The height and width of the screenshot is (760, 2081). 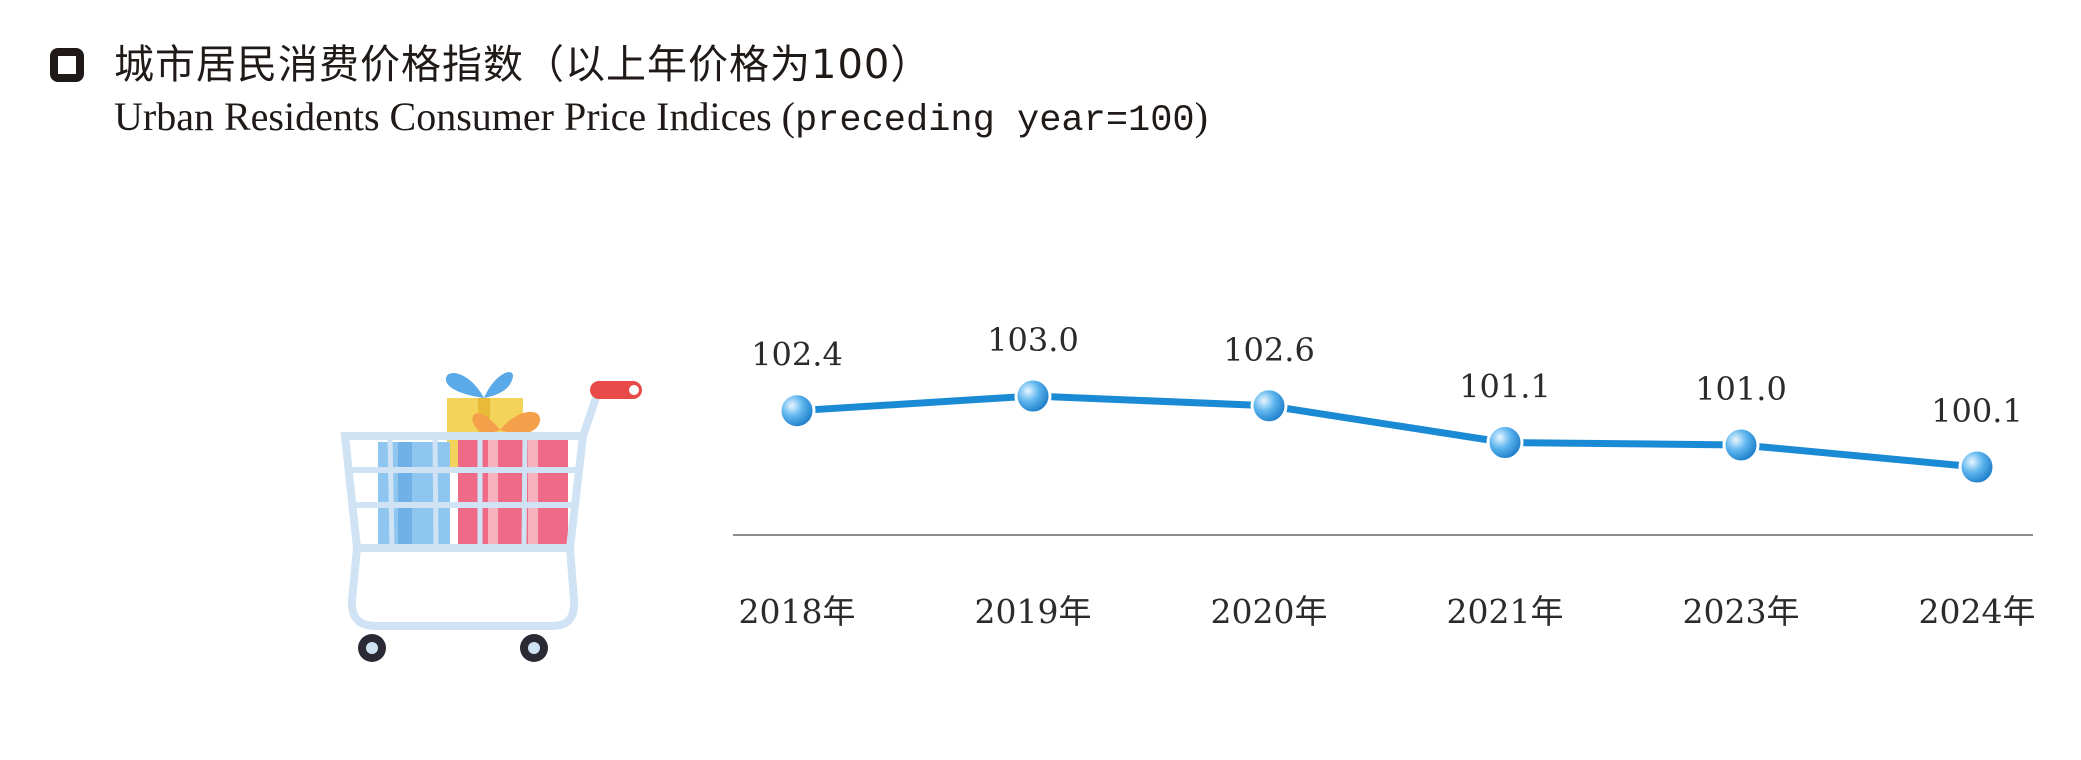 What do you see at coordinates (1977, 611) in the screenshot?
I see `x-tick-label: 2024年` at bounding box center [1977, 611].